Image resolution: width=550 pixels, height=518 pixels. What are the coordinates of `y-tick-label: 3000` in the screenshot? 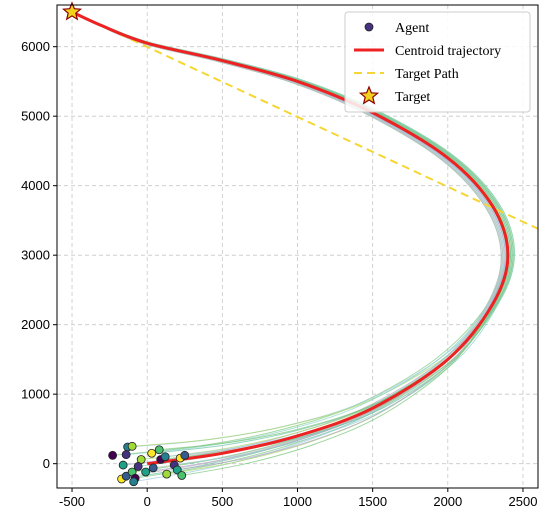 It's located at (35, 255).